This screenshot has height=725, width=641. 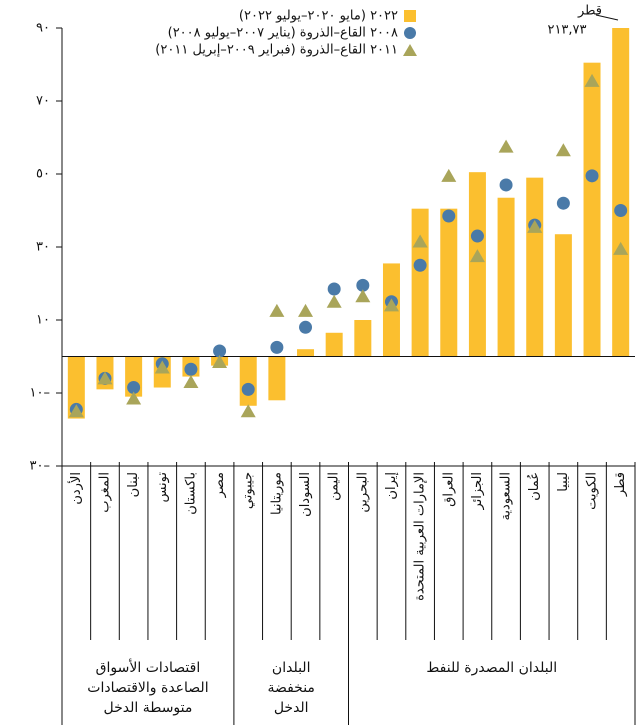 I want to click on group-label: اقتصادات الأسواق, so click(x=148, y=667).